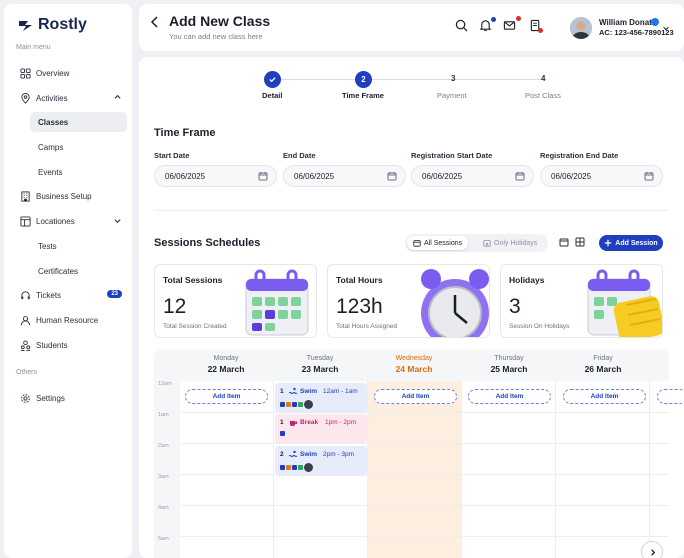 This screenshot has width=684, height=558. What do you see at coordinates (155, 22) in the screenshot?
I see `back-arrow-icon` at bounding box center [155, 22].